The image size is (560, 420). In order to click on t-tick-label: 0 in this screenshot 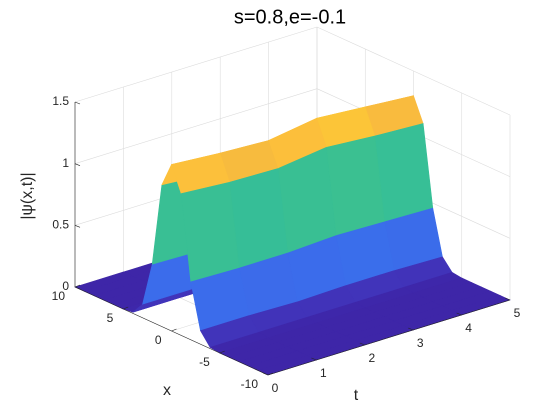, I will do `click(275, 388)`.